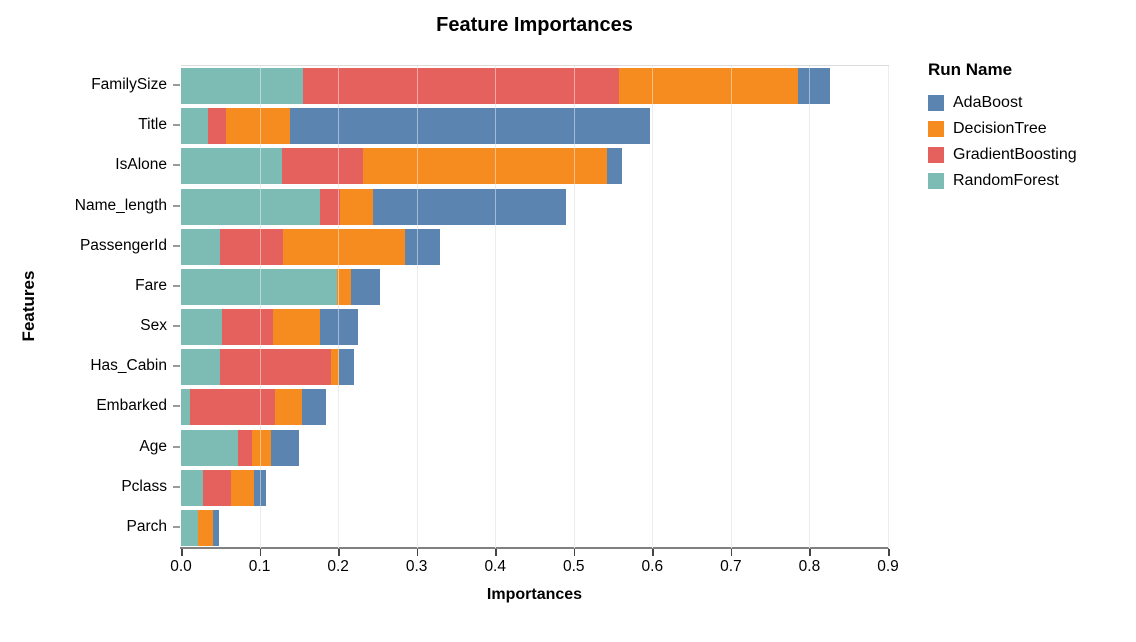 The image size is (1136, 642). Describe the element at coordinates (338, 566) in the screenshot. I see `x-tick-label: 0.2` at that location.